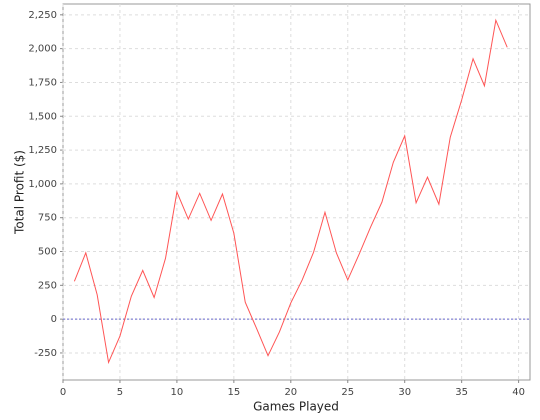 Image resolution: width=540 pixels, height=420 pixels. What do you see at coordinates (290, 392) in the screenshot?
I see `x-tick-label: 20` at bounding box center [290, 392].